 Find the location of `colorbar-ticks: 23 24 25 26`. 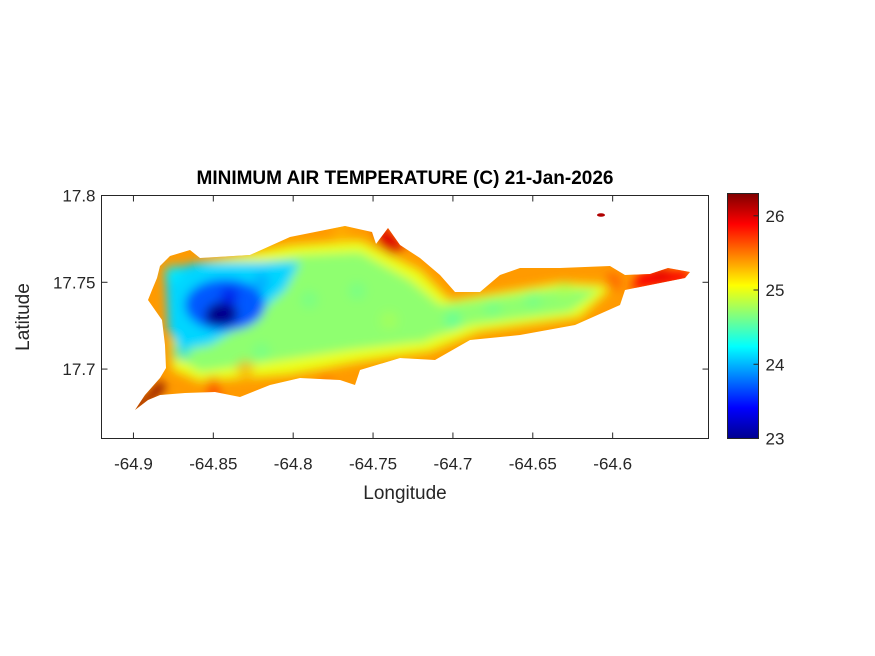

colorbar-ticks: 23 24 25 26 is located at coordinates (769, 328).